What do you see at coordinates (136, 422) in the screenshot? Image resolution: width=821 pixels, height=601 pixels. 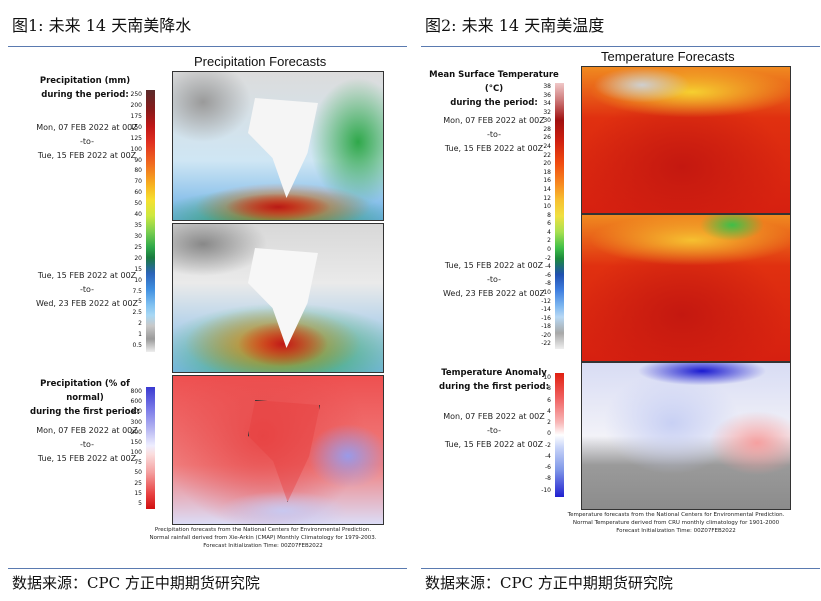 I see `colorbar-tick: 300` at bounding box center [136, 422].